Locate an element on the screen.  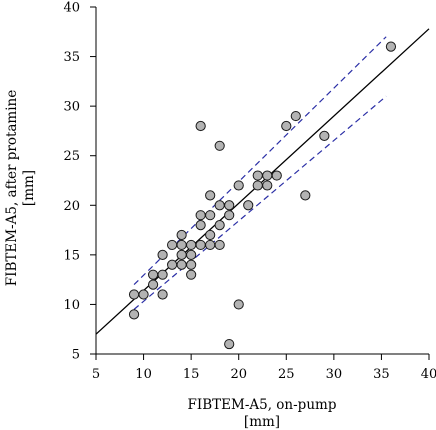
y-axis-title-line2: [mm] is located at coordinates (29, 188).